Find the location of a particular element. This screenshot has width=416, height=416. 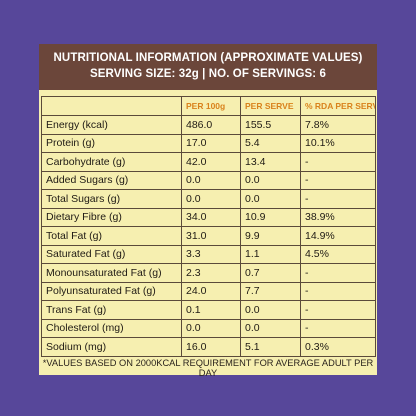

table-row: Added Sugars (g) 0.0 0.0- is located at coordinates (208, 180).